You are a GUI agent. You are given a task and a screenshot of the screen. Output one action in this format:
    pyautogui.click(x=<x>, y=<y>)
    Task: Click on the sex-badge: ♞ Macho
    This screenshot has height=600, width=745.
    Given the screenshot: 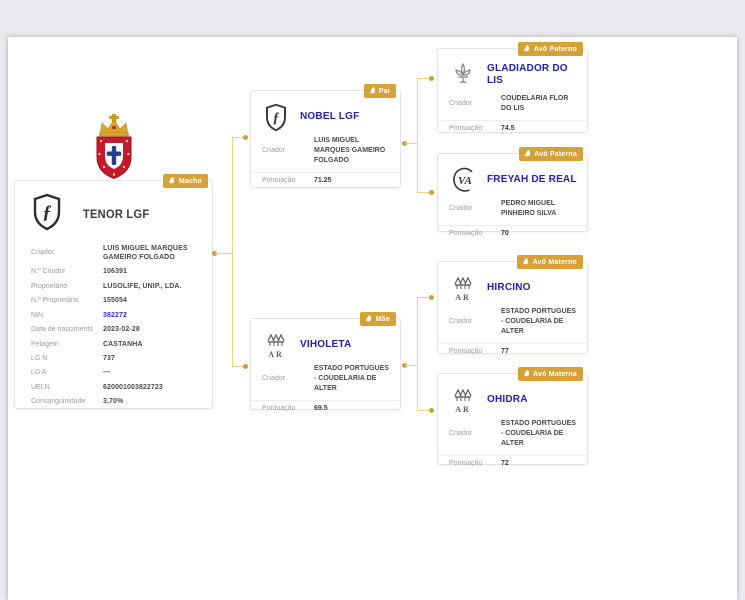 What is the action you would take?
    pyautogui.click(x=185, y=181)
    